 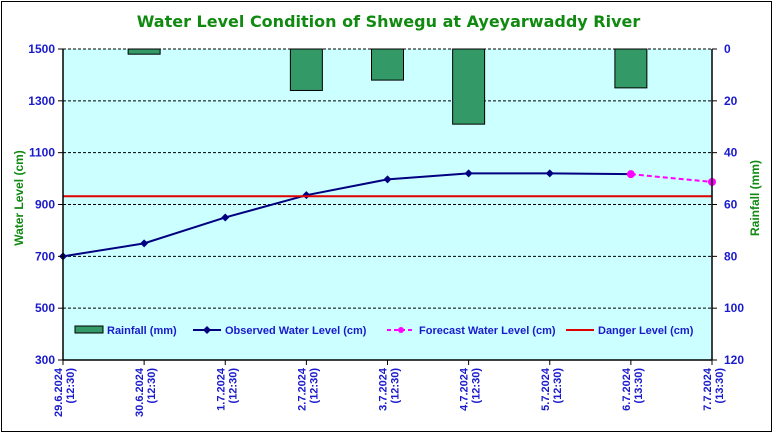 I want to click on legend-label: Forecast Water Level (cm), so click(x=487, y=331).